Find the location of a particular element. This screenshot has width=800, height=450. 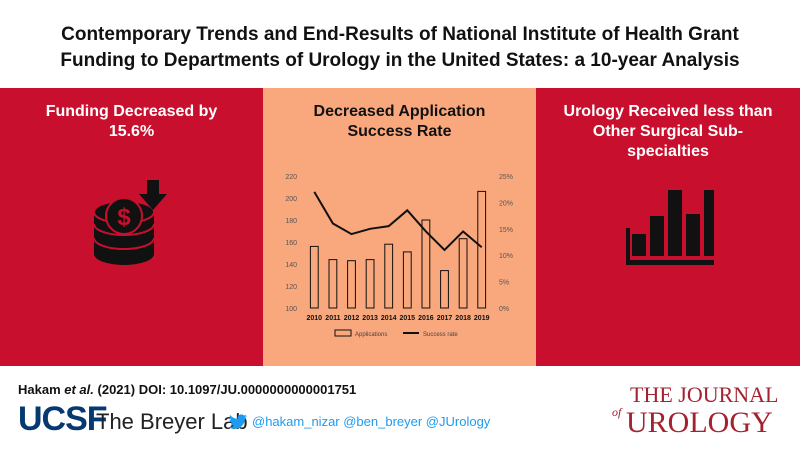

legend-success-label: Success rate is located at coordinates (440, 335).